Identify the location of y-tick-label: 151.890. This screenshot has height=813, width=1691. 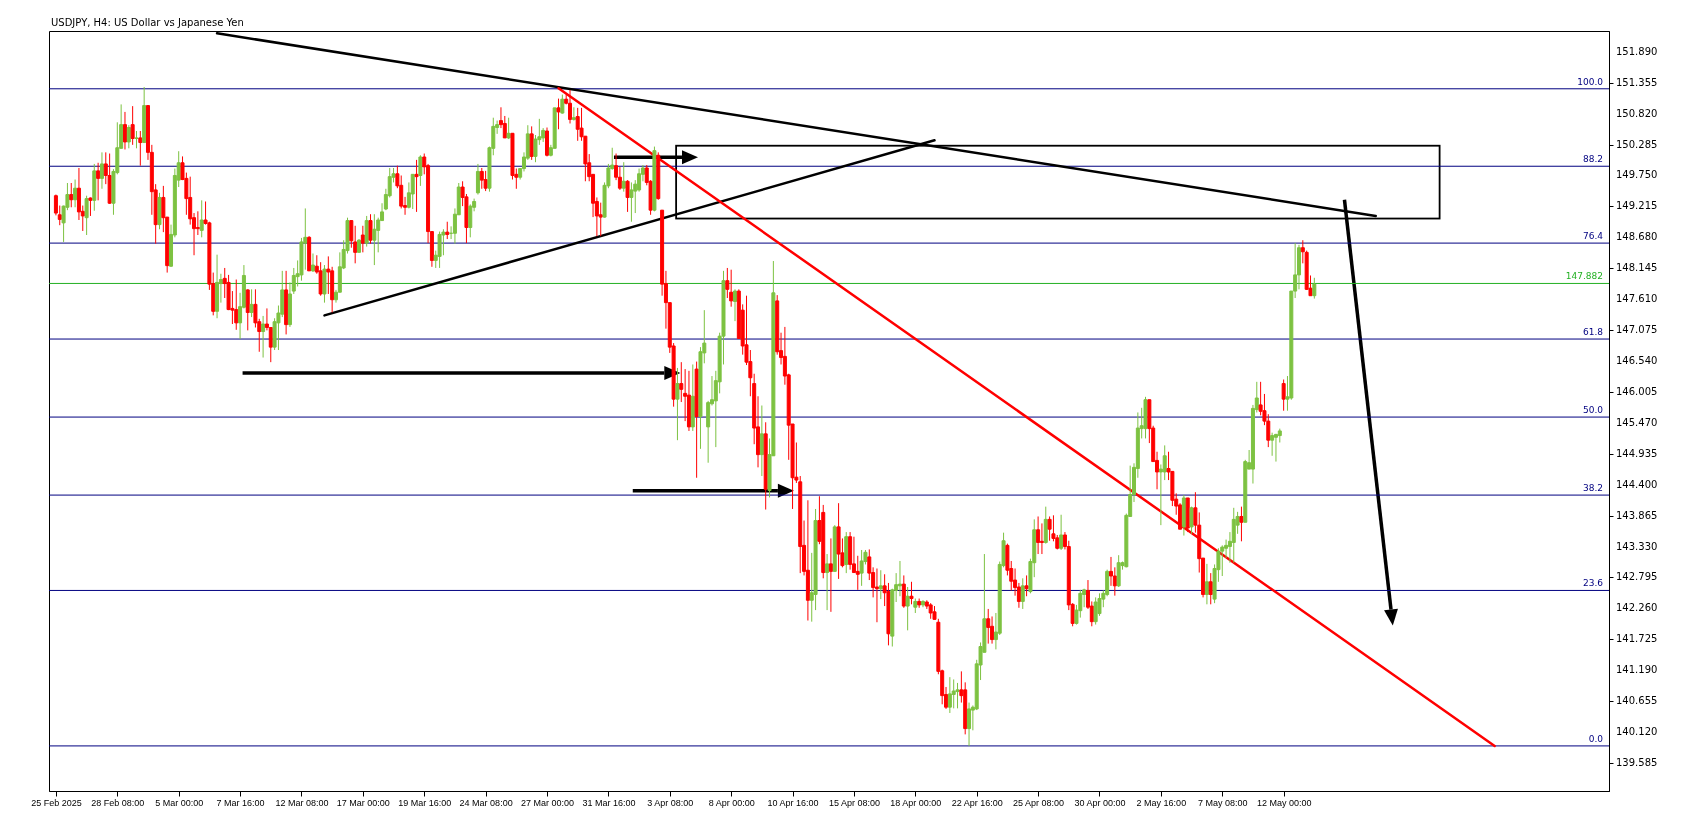
(1637, 51).